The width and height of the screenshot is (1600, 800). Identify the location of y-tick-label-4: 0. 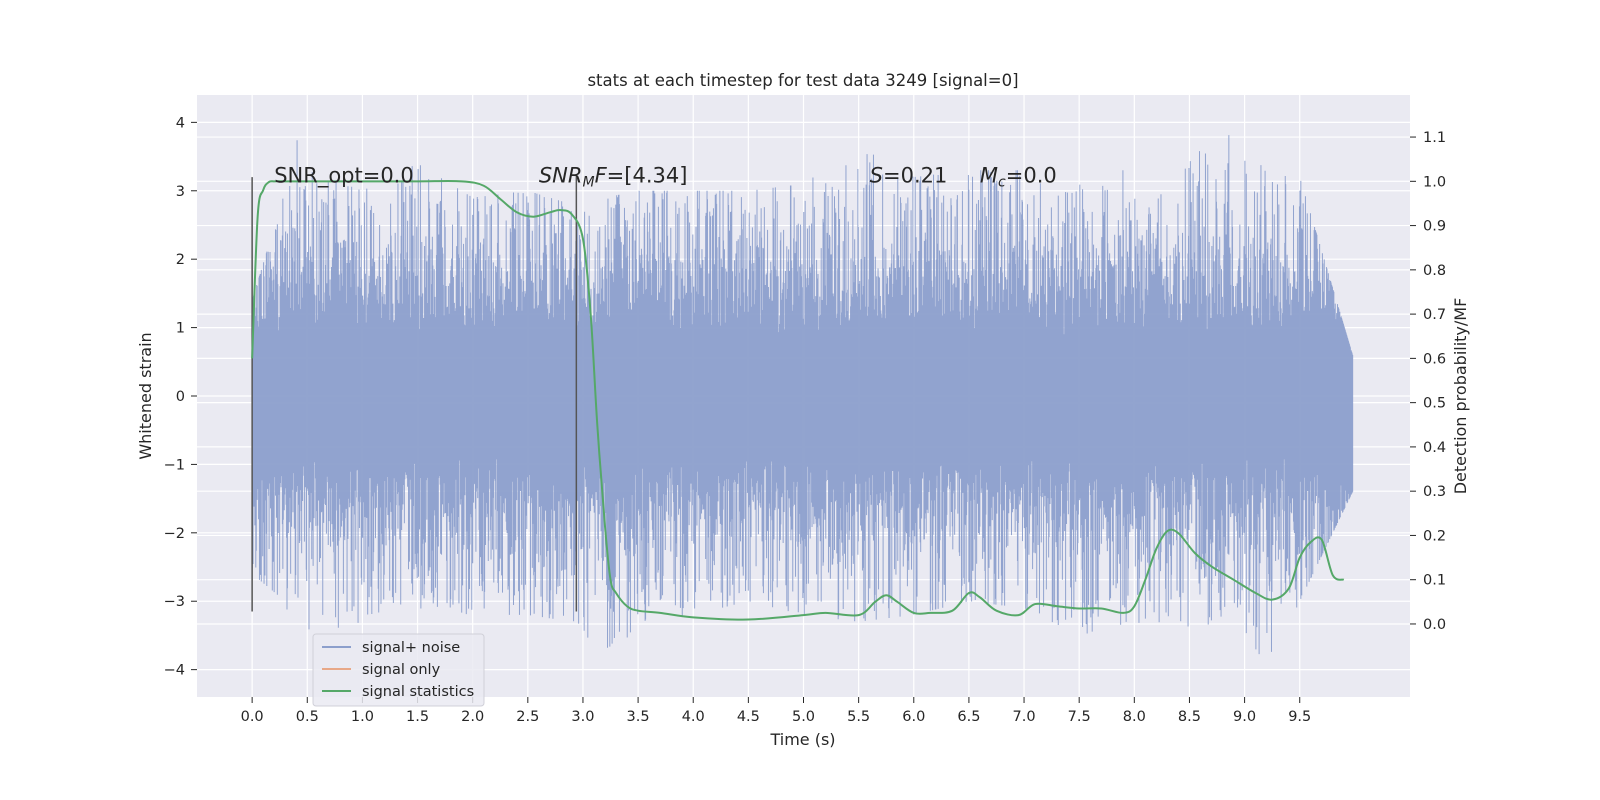
(180, 397).